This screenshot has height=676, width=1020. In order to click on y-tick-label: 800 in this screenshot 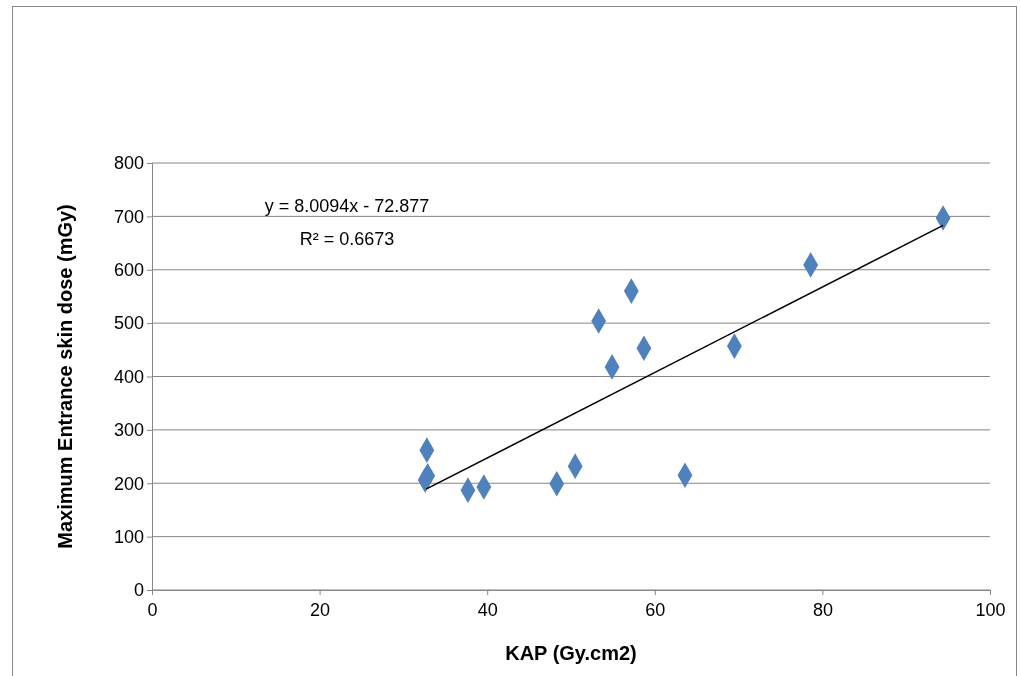, I will do `click(128, 163)`.